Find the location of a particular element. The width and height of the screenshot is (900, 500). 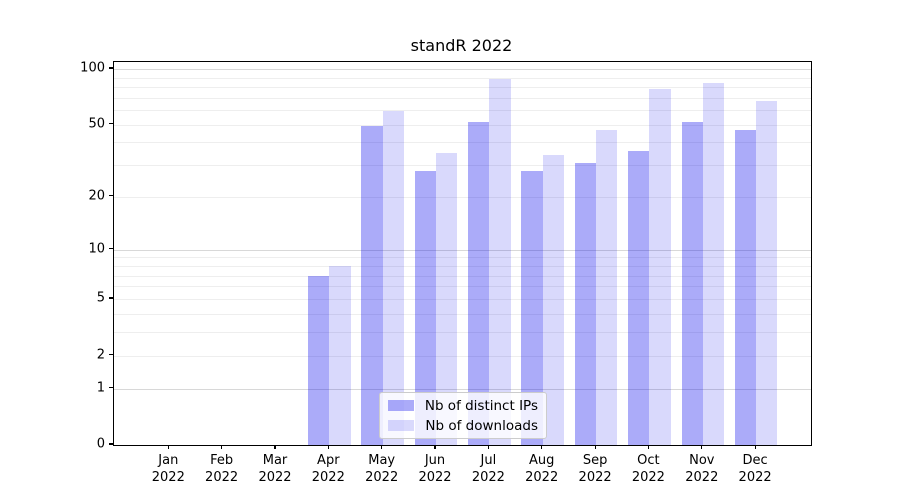

legend-label-ips: Nb of distinct IPs is located at coordinates (481, 405).